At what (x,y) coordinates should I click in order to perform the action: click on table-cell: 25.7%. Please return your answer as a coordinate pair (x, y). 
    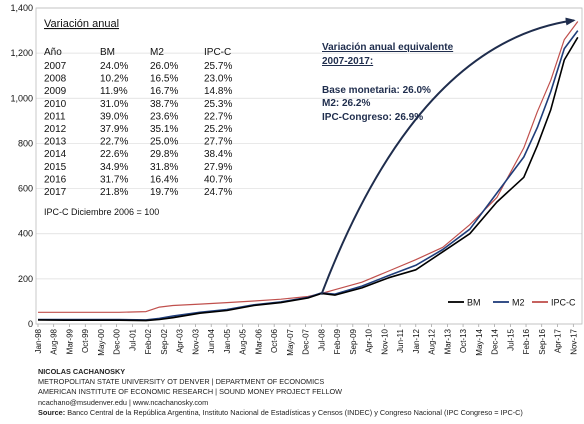
    Looking at the image, I should click on (218, 66).